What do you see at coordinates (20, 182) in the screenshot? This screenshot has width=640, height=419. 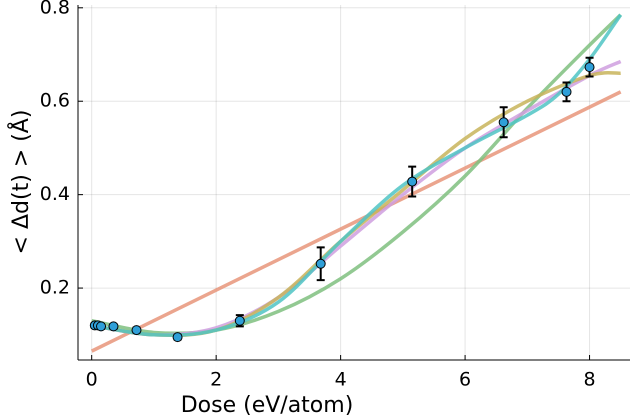 I see `y-axis-label: < Δd(t) > (Å)` at bounding box center [20, 182].